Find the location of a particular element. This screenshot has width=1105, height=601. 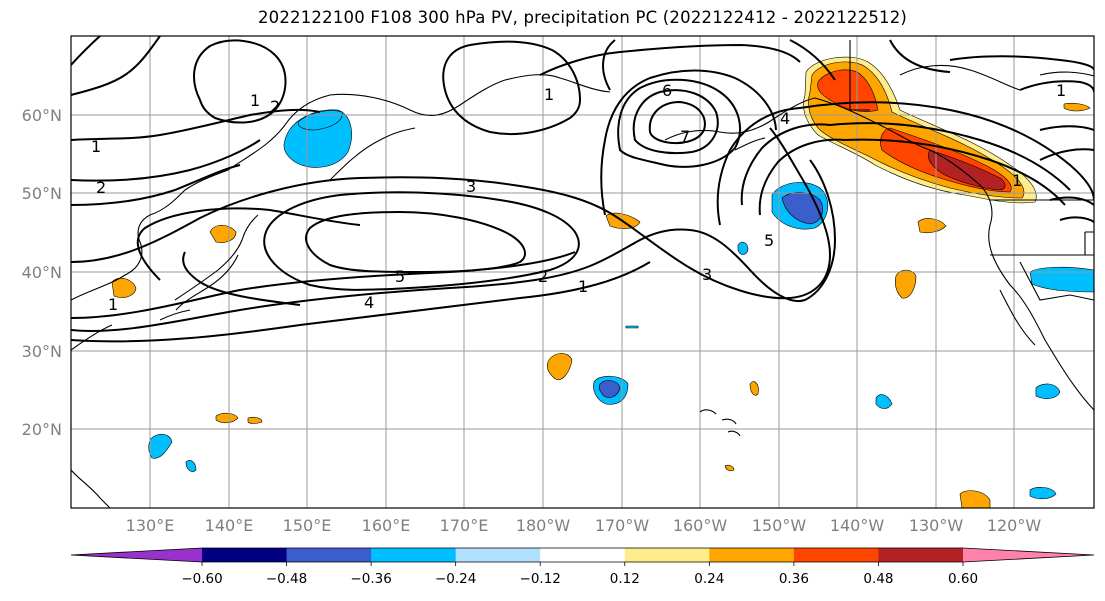

colorbar-tick-label: −0.24 is located at coordinates (455, 579).